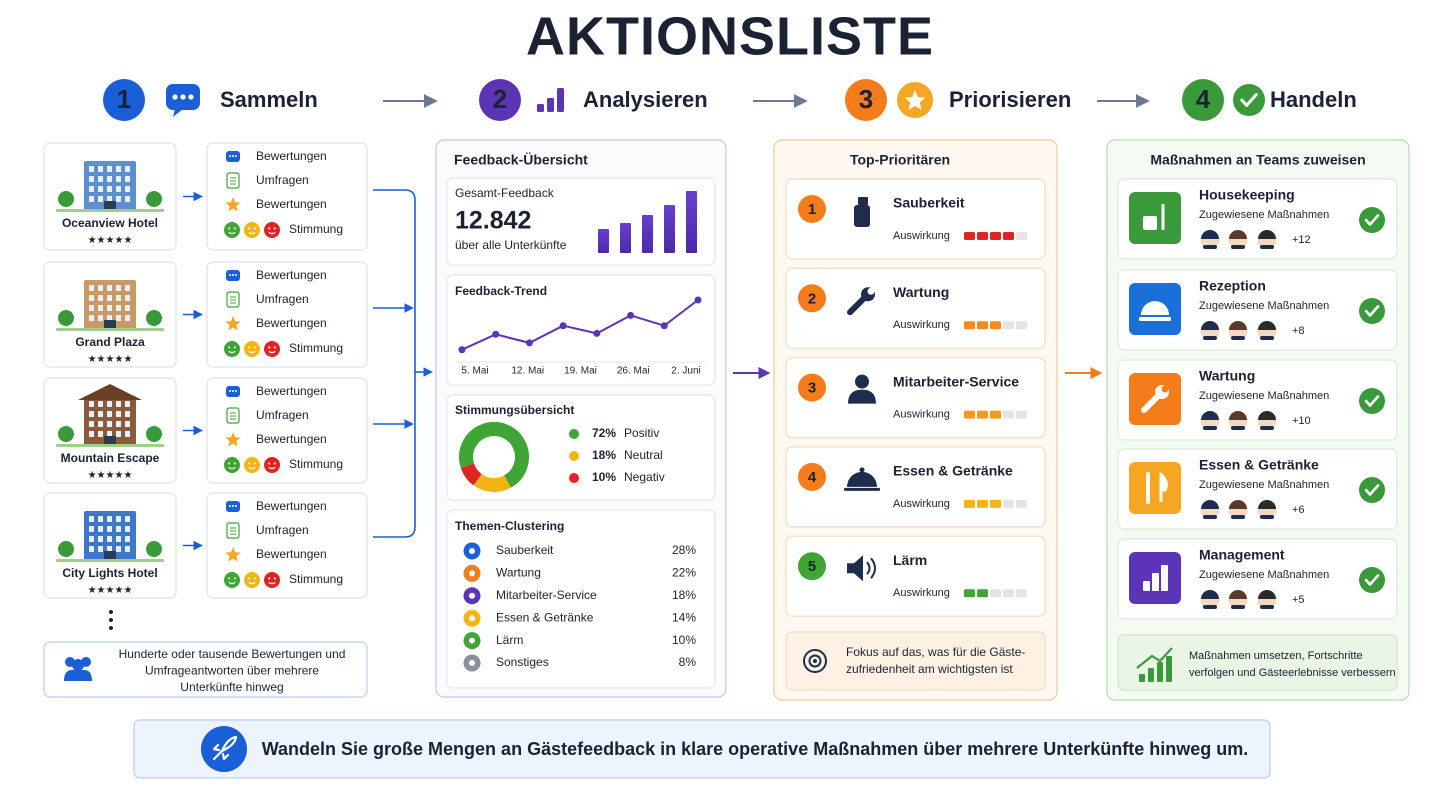 This screenshot has width=1440, height=790. Describe the element at coordinates (684, 550) in the screenshot. I see `cluster-share: 28%` at that location.